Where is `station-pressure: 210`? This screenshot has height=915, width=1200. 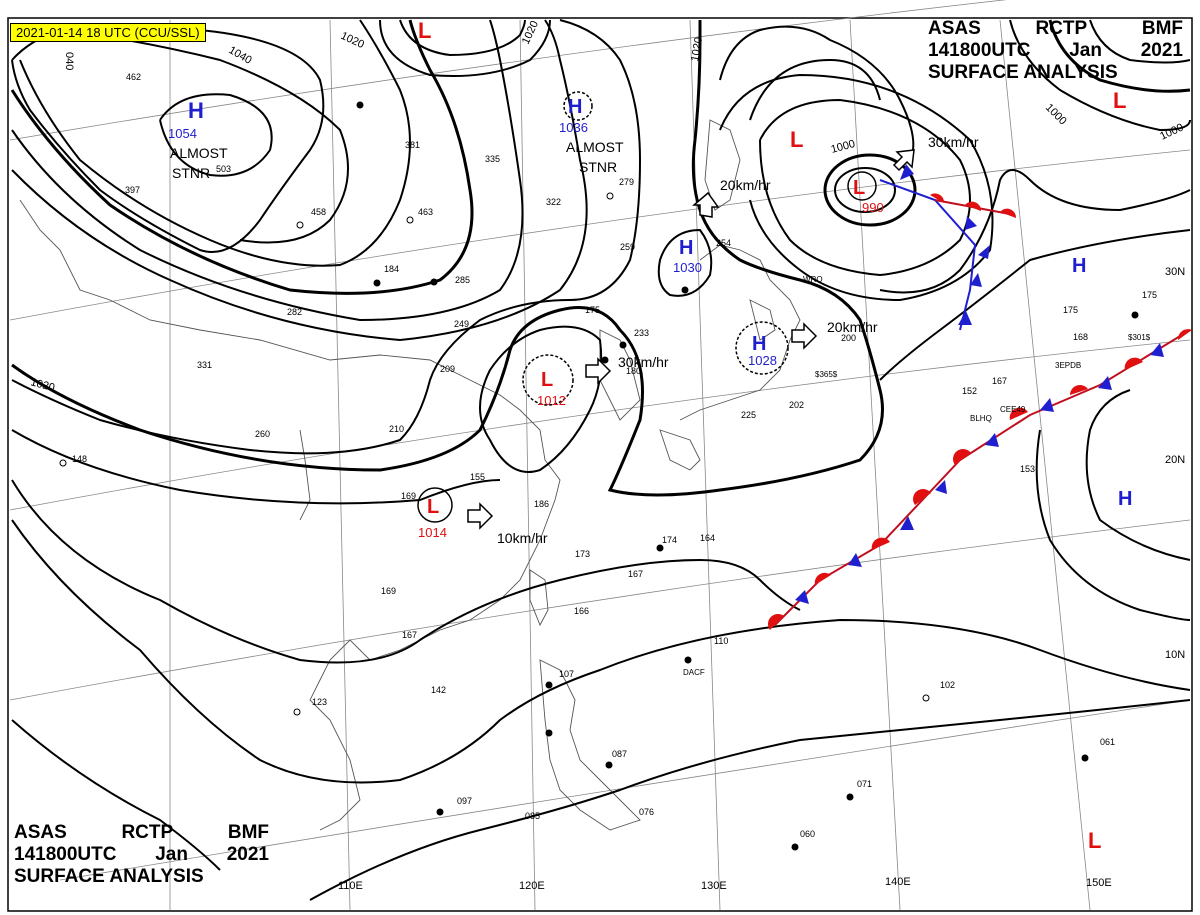
station-pressure: 210 is located at coordinates (396, 429).